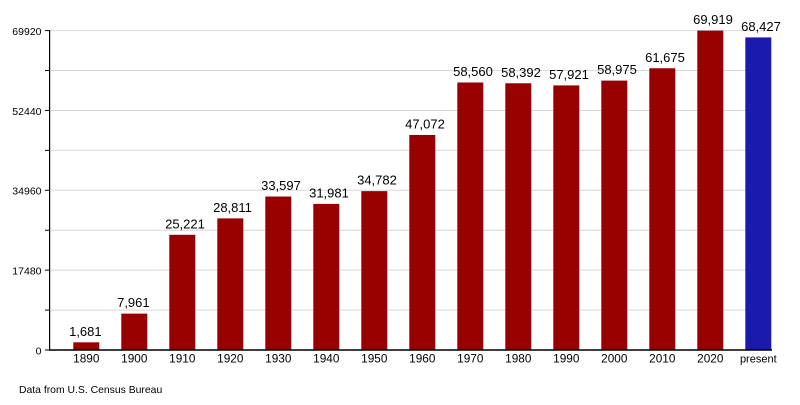 This screenshot has width=800, height=405. I want to click on svg-text: 1930, so click(278, 359).